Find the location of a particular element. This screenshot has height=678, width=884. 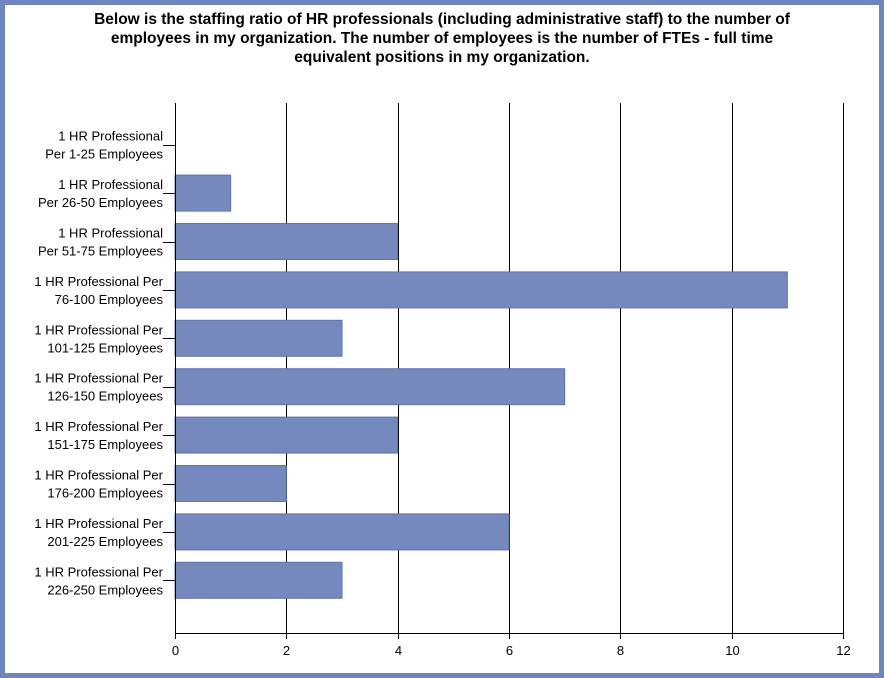

category-label-6-line-2: 151-175 Employees is located at coordinates (105, 444).